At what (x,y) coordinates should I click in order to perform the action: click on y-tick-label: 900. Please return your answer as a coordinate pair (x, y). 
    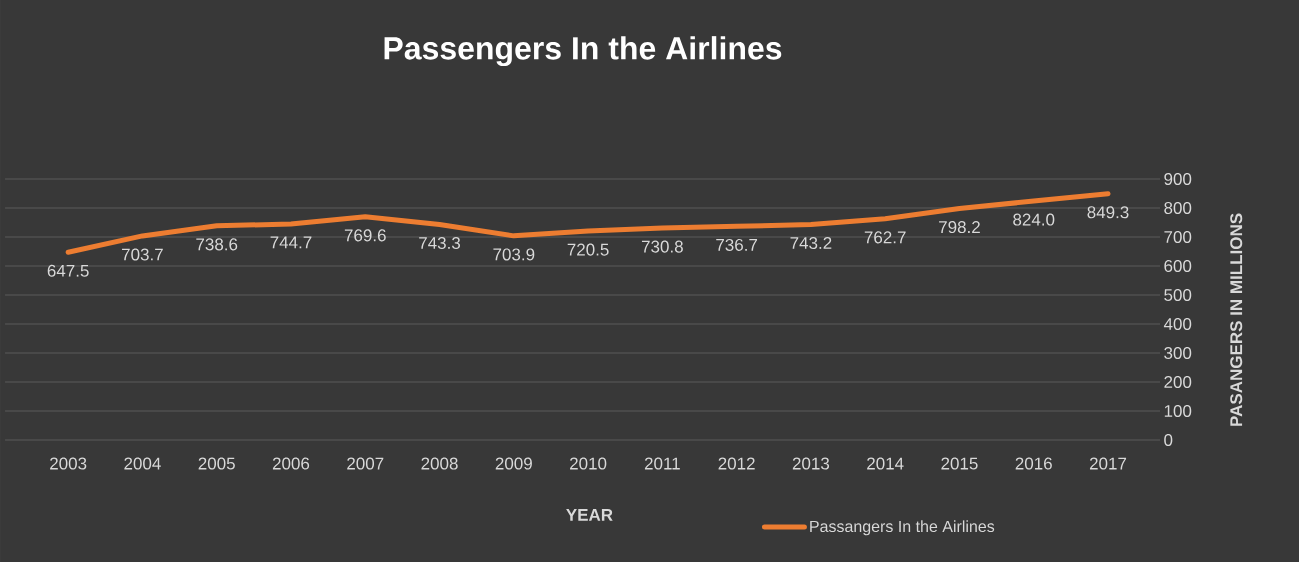
    Looking at the image, I should click on (1178, 179).